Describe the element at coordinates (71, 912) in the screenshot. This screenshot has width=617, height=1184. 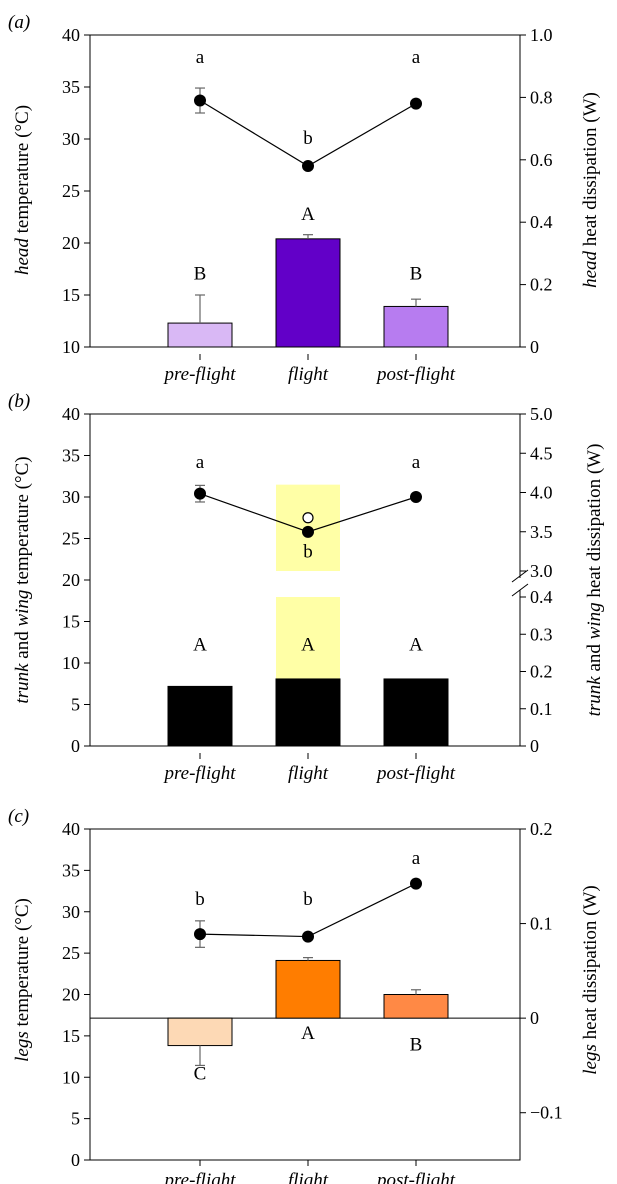
I see `panel-c-left-tick-label: 30` at that location.